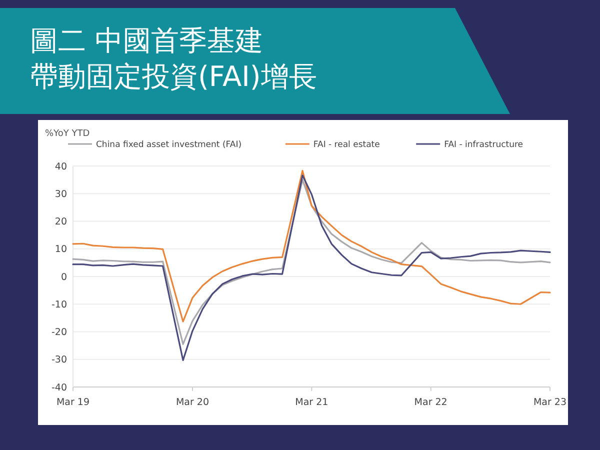 The width and height of the screenshot is (600, 450). What do you see at coordinates (431, 402) in the screenshot?
I see `x-tick-label: Mar 22` at bounding box center [431, 402].